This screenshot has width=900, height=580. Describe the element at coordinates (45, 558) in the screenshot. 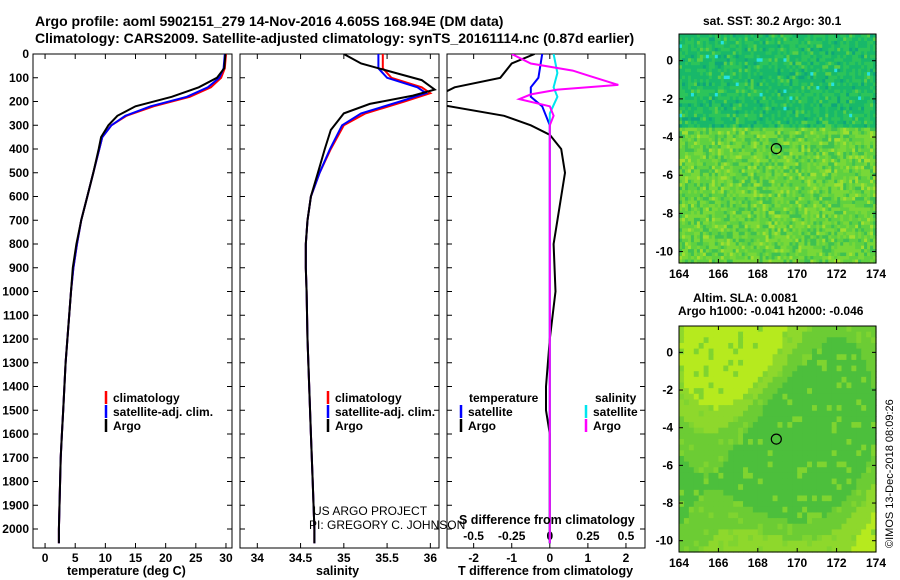

I see `x-tick-label: 0` at that location.